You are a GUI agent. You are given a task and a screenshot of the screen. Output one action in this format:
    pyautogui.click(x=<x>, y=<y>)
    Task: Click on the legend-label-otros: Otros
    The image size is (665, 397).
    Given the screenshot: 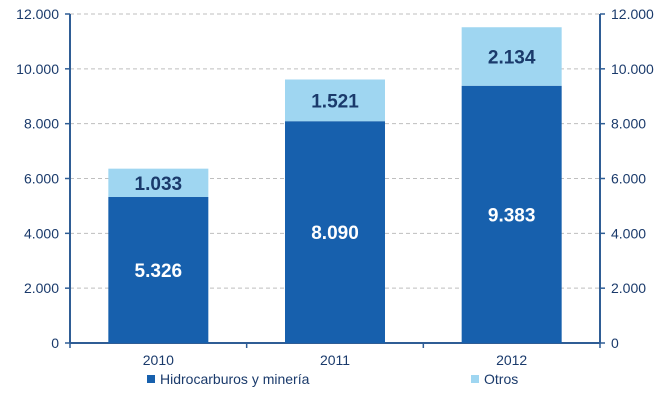 What is the action you would take?
    pyautogui.click(x=501, y=379)
    